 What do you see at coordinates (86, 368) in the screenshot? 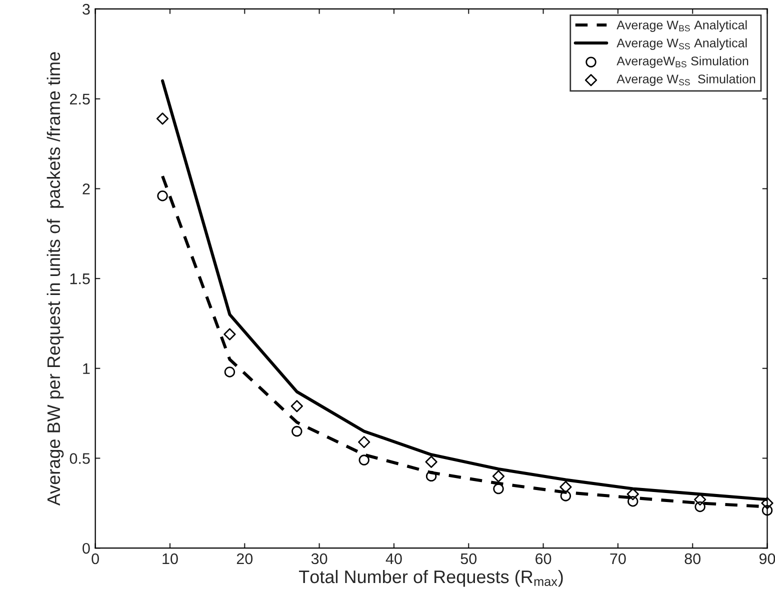
I see `y-tick-label: 1` at bounding box center [86, 368].